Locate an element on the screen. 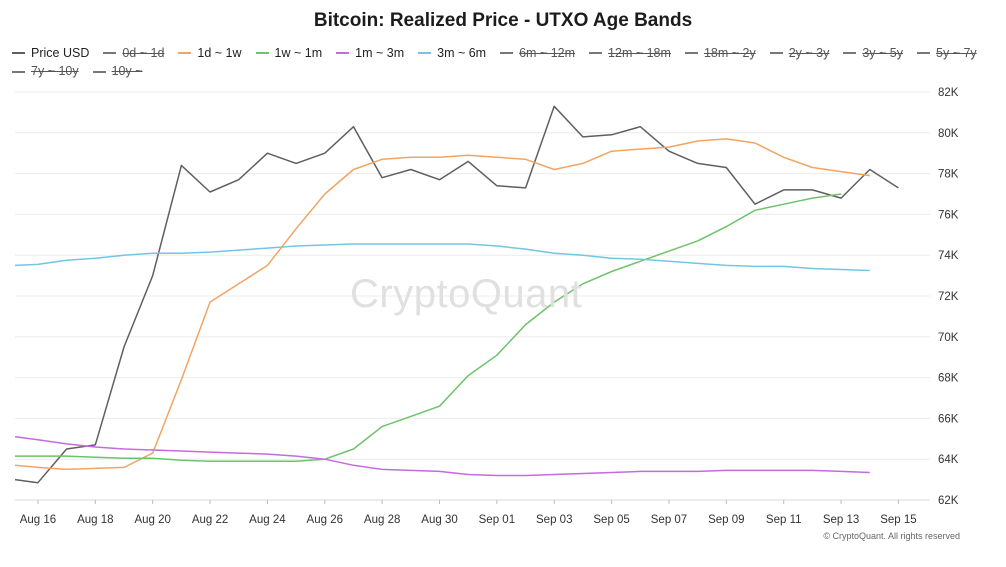 This screenshot has width=1006, height=567. legend-item-0: Price USD is located at coordinates (50, 53).